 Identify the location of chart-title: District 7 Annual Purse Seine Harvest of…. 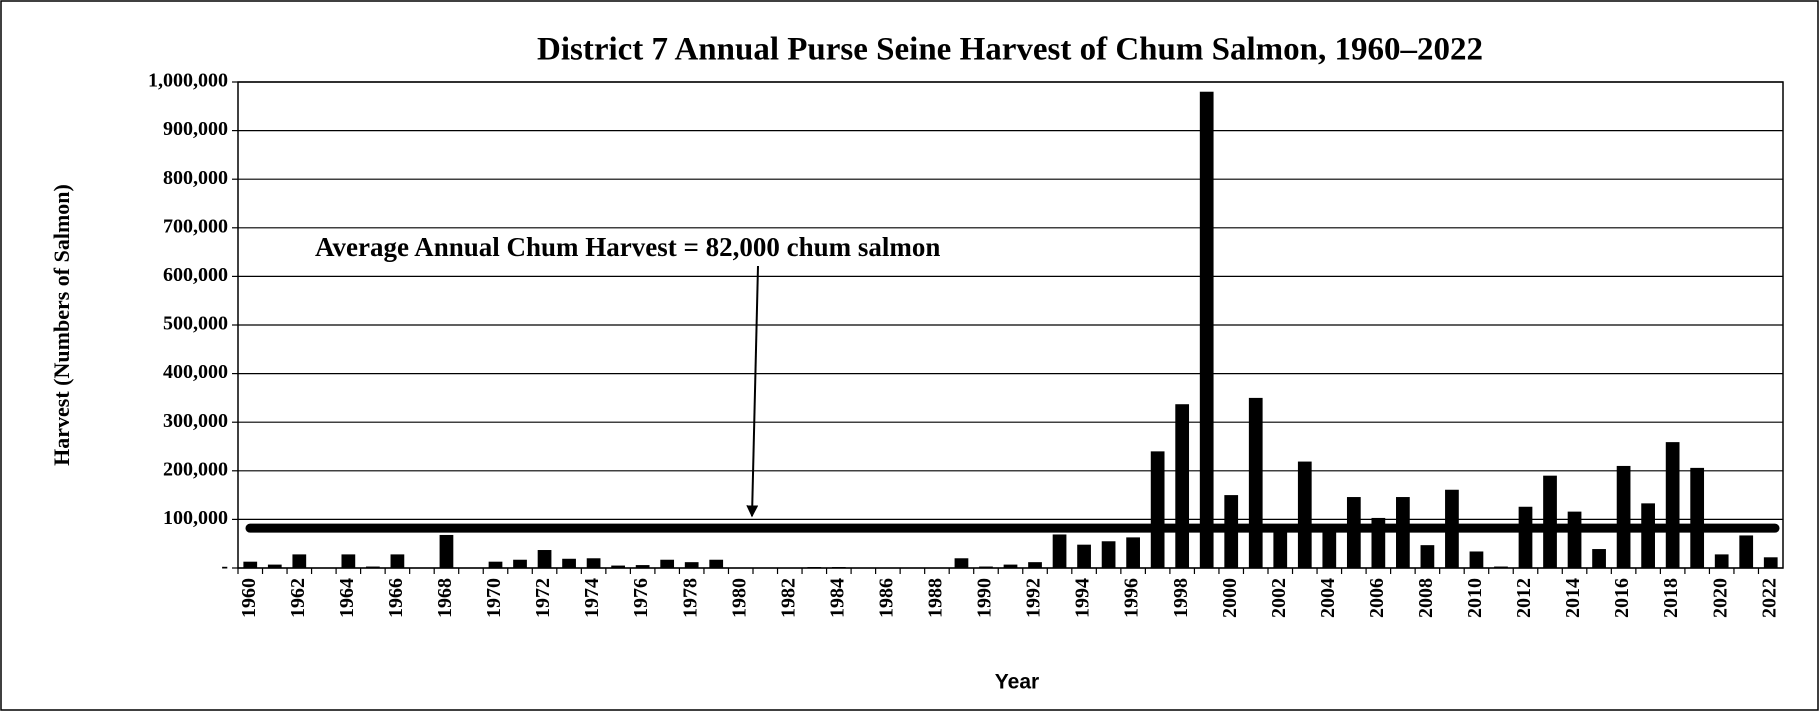
(1010, 50).